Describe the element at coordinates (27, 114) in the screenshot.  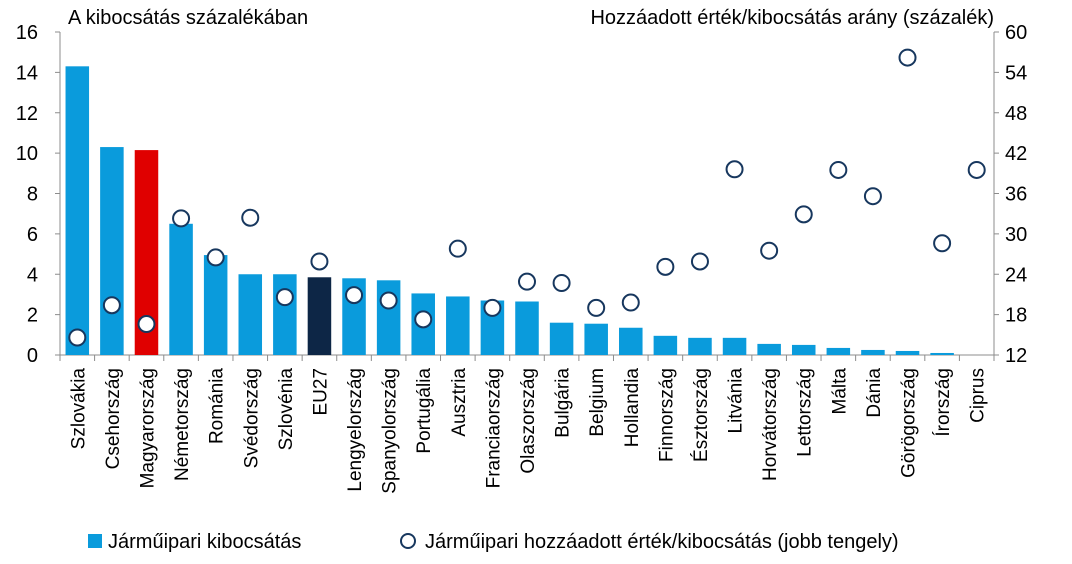
I see `left-tick-label: 12` at that location.